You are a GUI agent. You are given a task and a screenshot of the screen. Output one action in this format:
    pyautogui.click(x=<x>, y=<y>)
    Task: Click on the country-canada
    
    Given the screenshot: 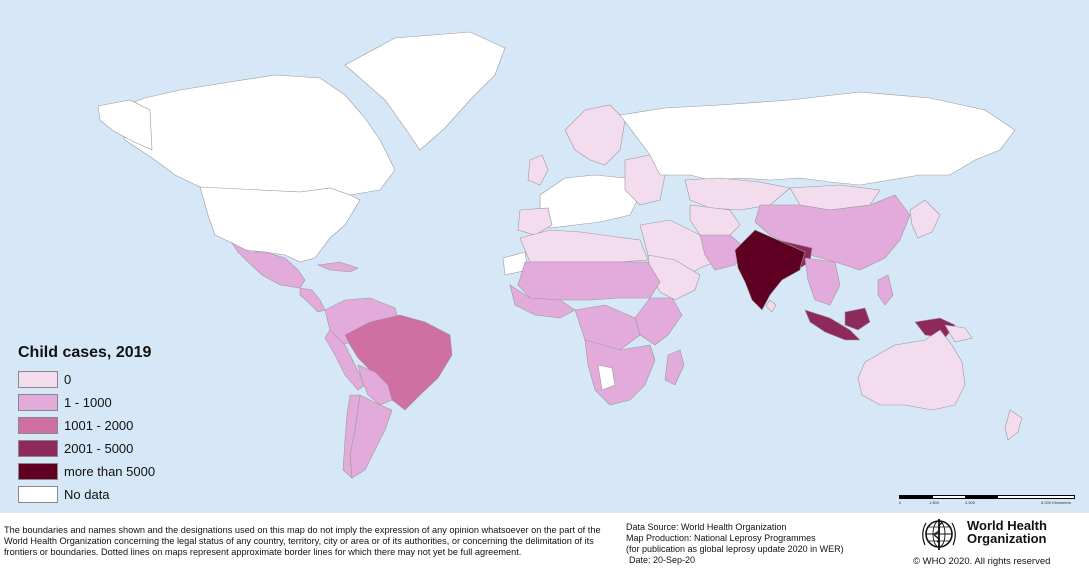 What is the action you would take?
    pyautogui.click(x=253, y=135)
    